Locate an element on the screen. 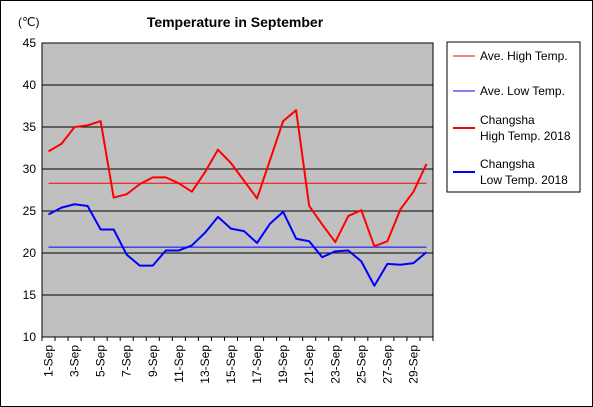 This screenshot has width=593, height=407. y-tick-label: 35 is located at coordinates (30, 127).